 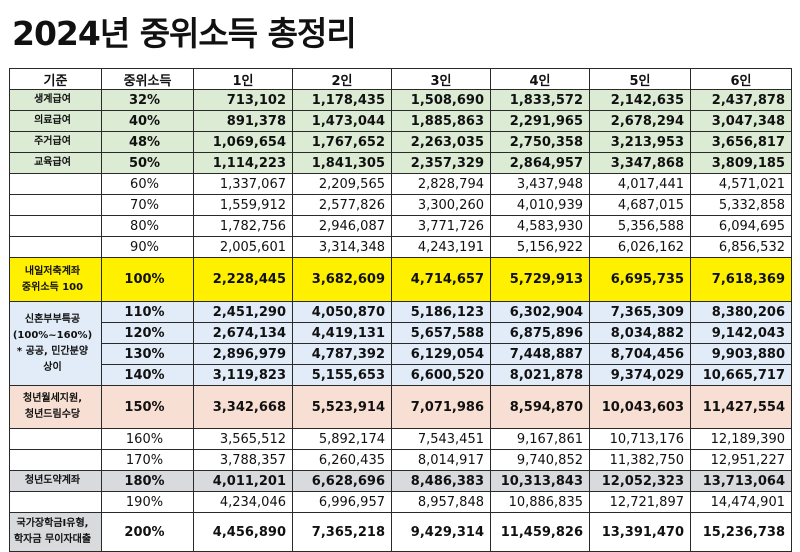 I want to click on value-cell: 10,313,843, so click(x=540, y=481).